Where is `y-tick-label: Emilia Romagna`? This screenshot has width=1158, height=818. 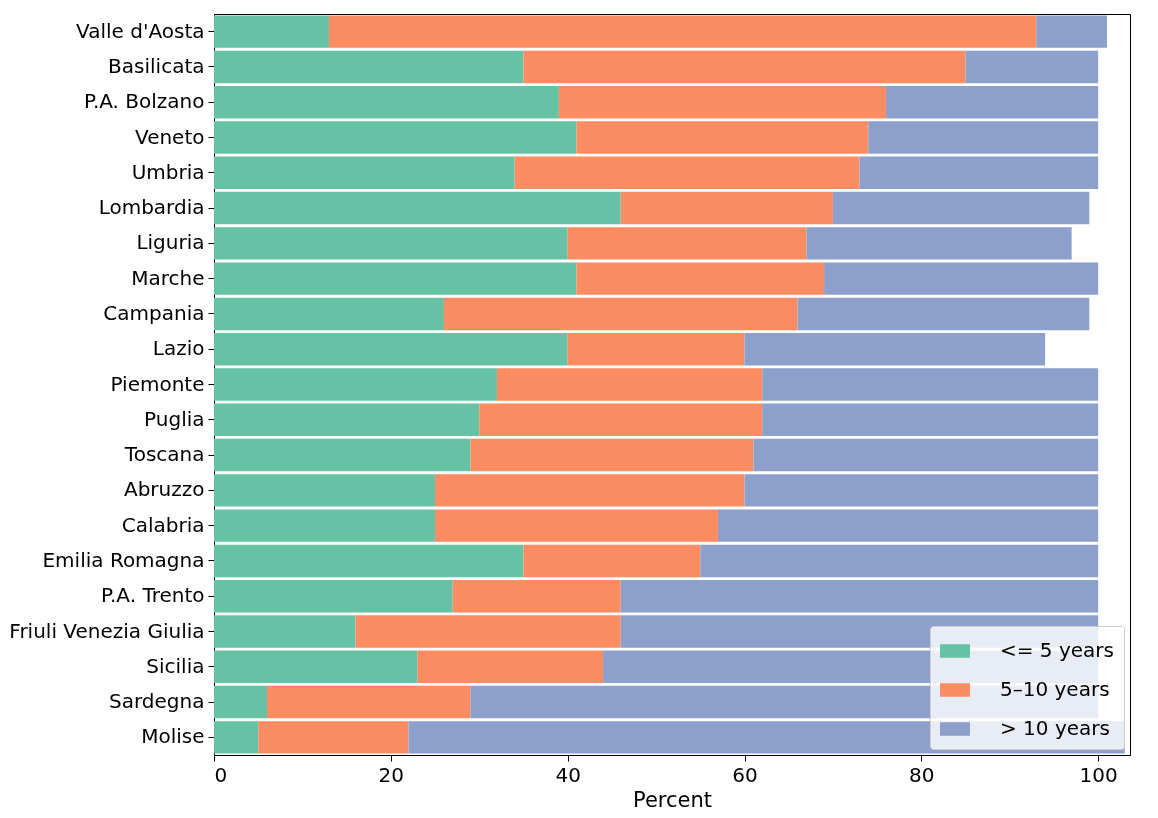 y-tick-label: Emilia Romagna is located at coordinates (123, 559).